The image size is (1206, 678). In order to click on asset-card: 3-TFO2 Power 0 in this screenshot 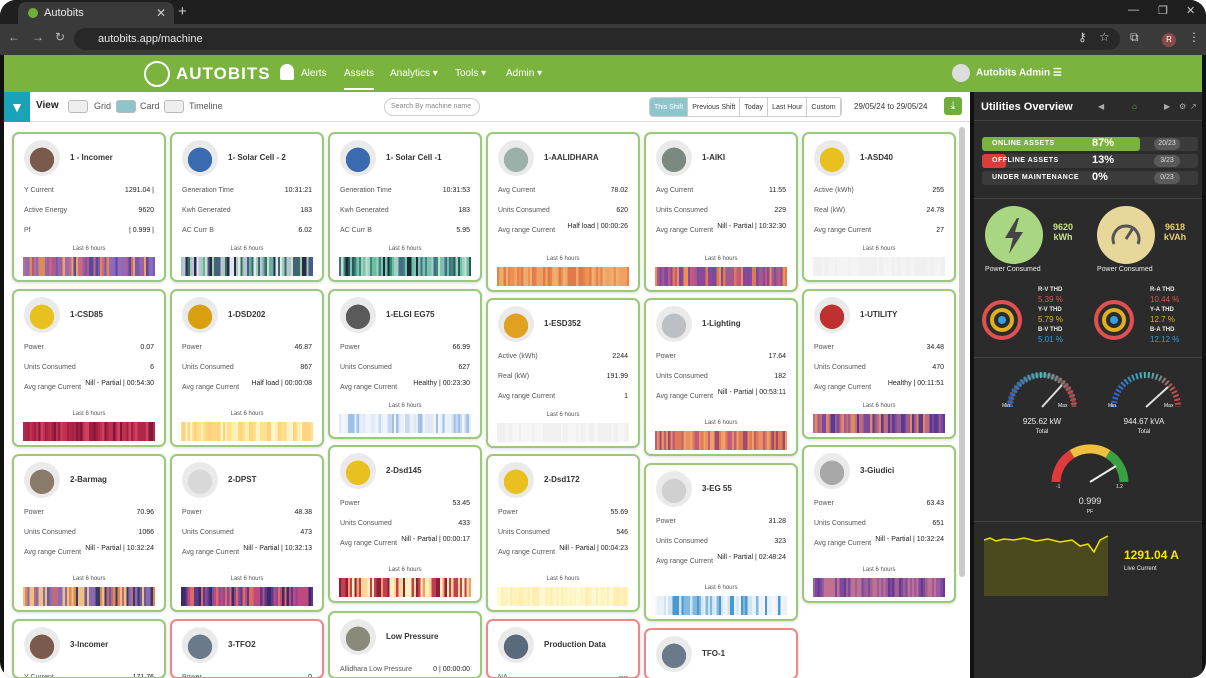, I will do `click(247, 648)`.